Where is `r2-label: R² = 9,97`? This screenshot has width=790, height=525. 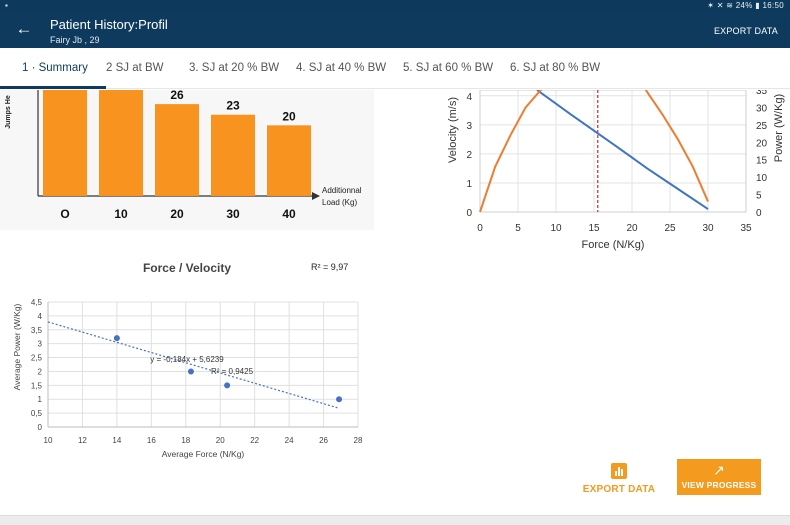 r2-label: R² = 9,97 is located at coordinates (329, 267).